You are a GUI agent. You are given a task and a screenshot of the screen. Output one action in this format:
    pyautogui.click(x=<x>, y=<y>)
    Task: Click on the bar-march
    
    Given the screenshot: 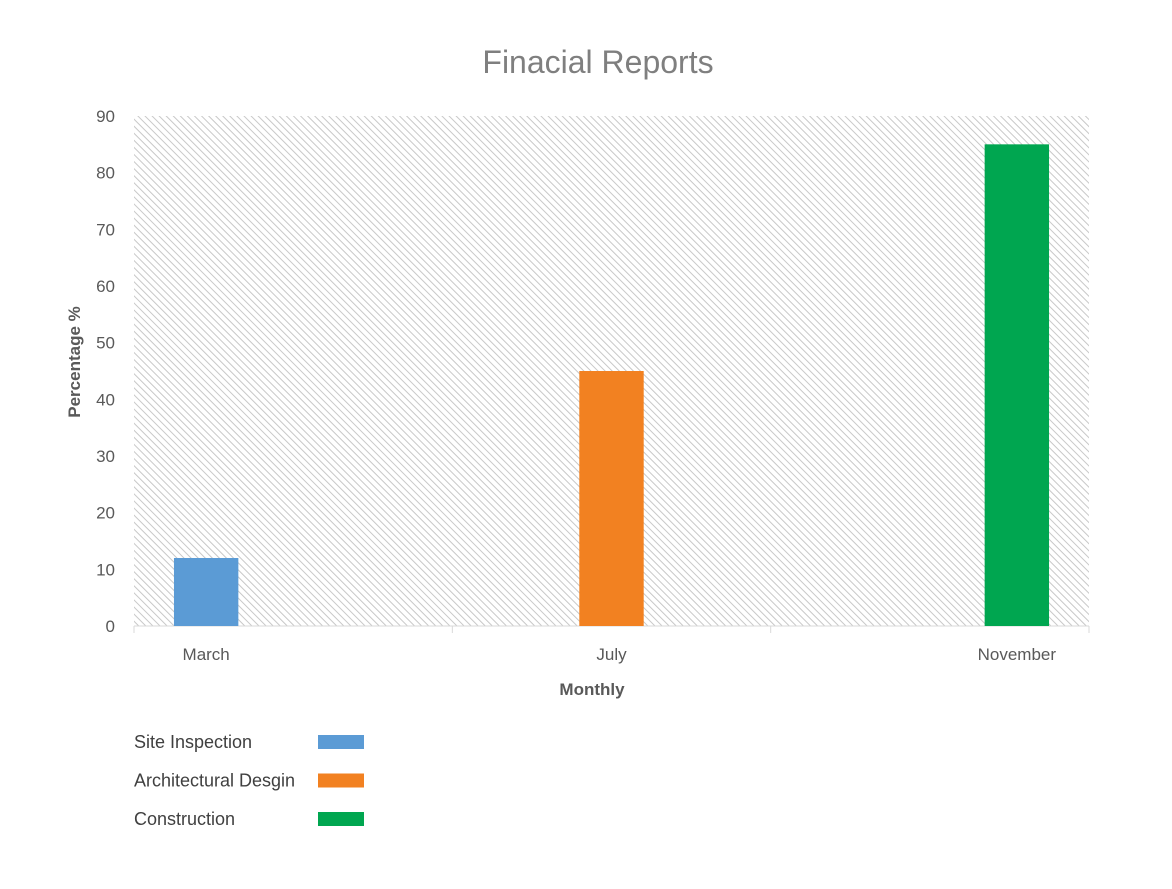 What is the action you would take?
    pyautogui.click(x=206, y=592)
    